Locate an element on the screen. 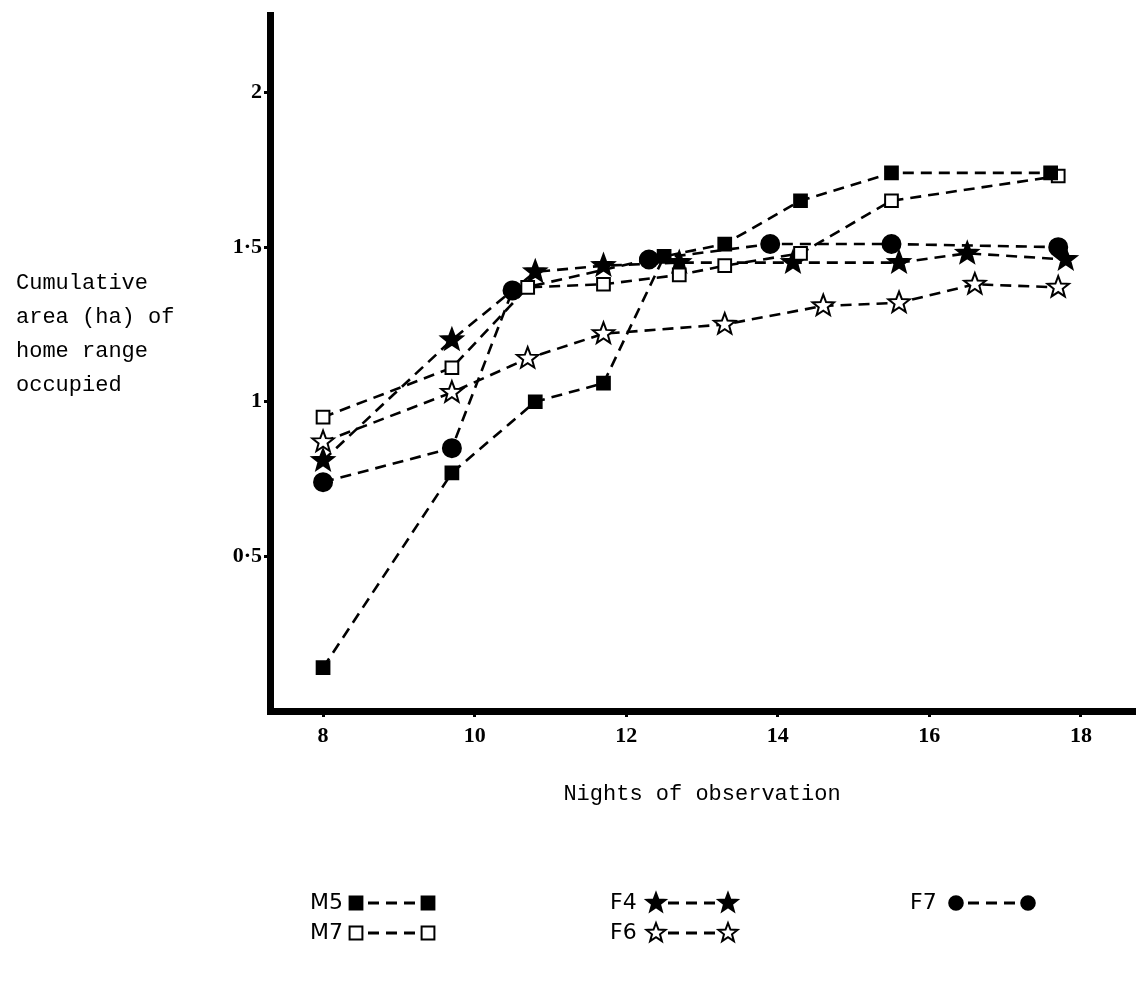 Image resolution: width=1145 pixels, height=1001 pixels. legend-label: F6 is located at coordinates (623, 931).